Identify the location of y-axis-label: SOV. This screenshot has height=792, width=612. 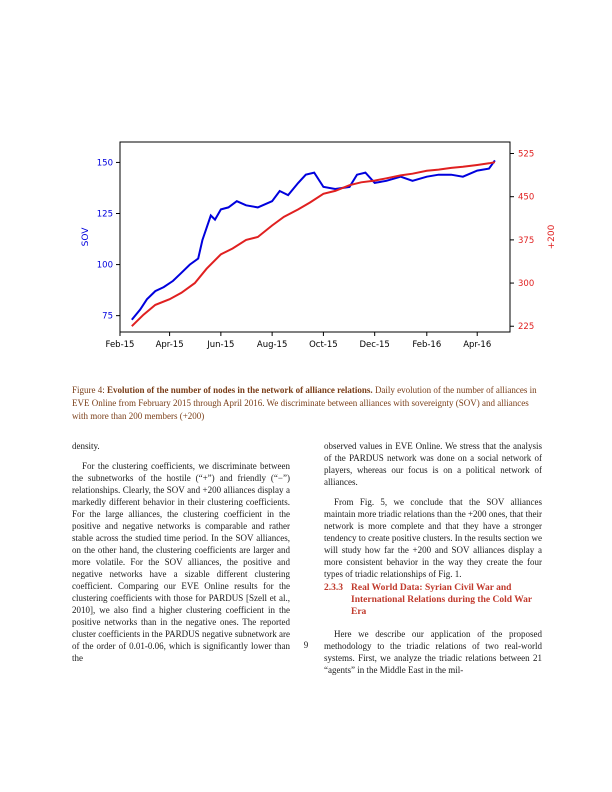
(86, 237).